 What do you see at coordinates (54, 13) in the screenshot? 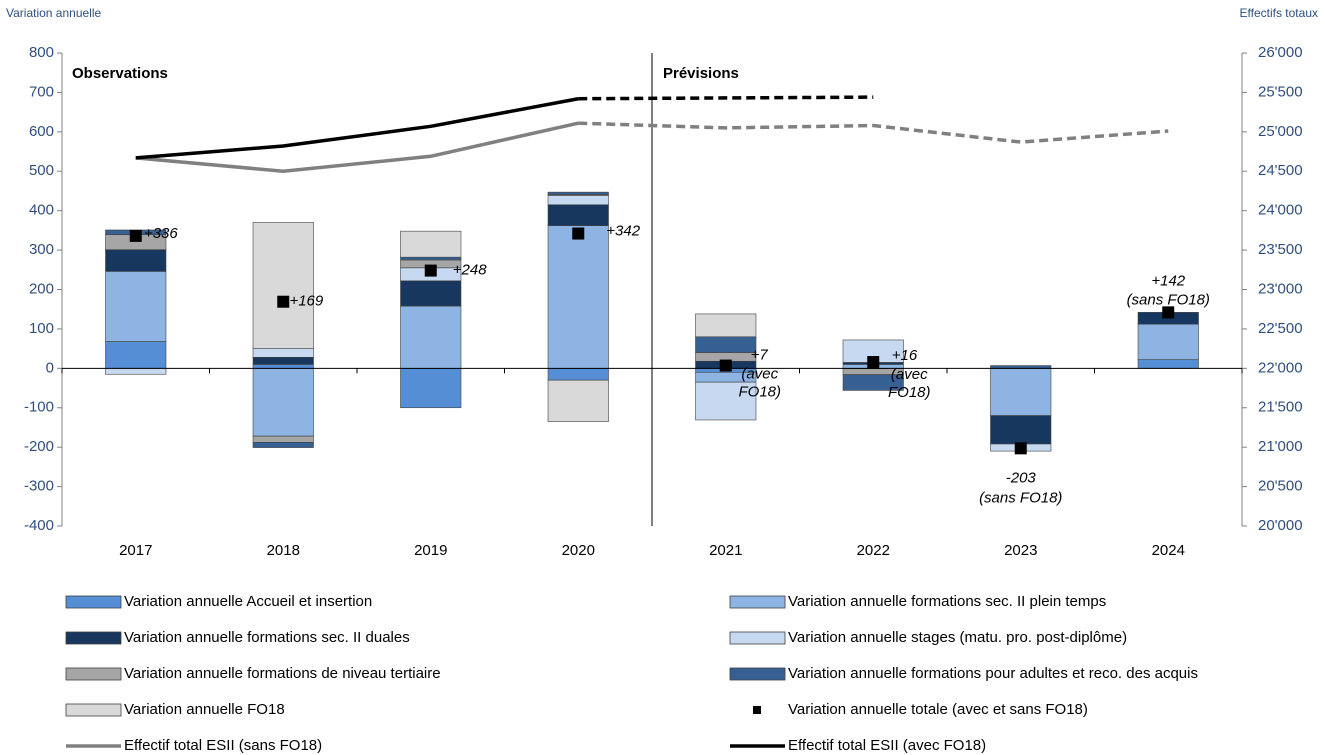
I see `y-axis-title: Variation annuelle` at bounding box center [54, 13].